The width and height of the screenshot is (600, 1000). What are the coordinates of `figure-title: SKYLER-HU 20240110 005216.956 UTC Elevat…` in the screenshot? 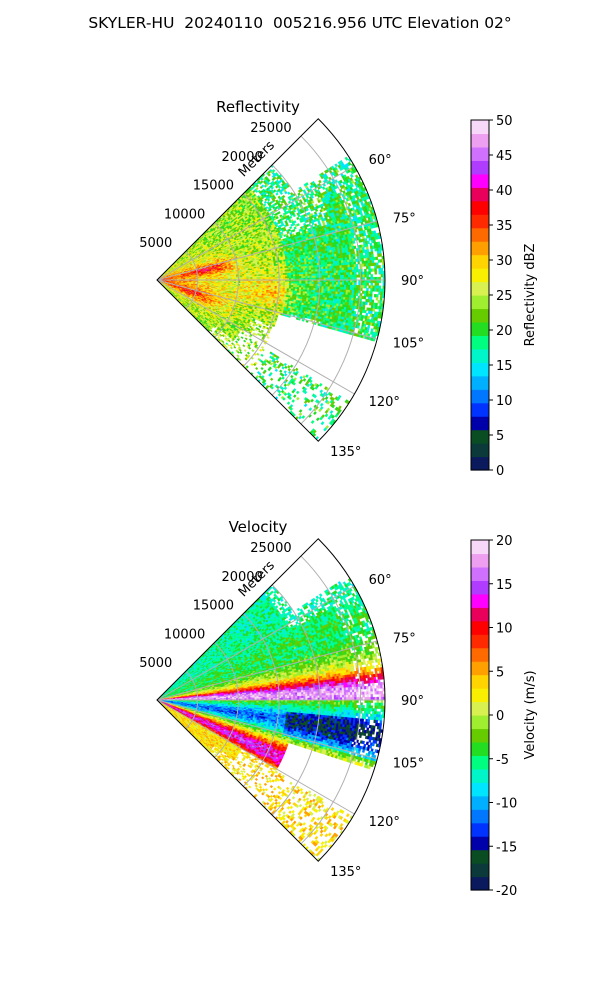 It's located at (300, 23).